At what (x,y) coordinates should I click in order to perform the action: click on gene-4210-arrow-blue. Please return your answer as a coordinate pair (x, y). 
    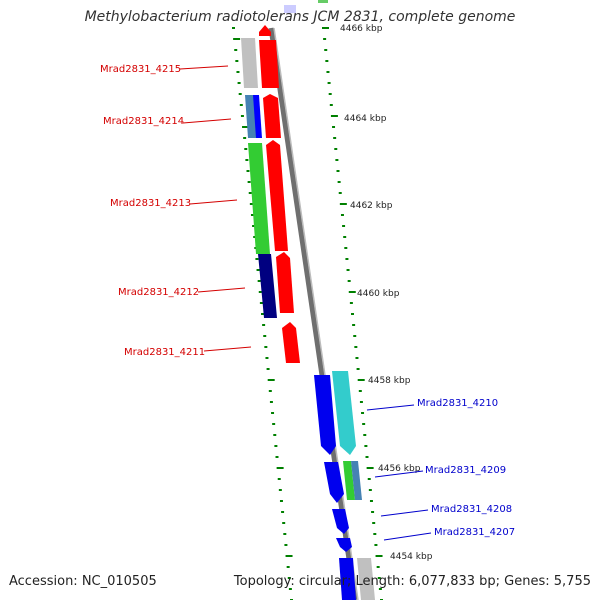
    Looking at the image, I should click on (325, 415).